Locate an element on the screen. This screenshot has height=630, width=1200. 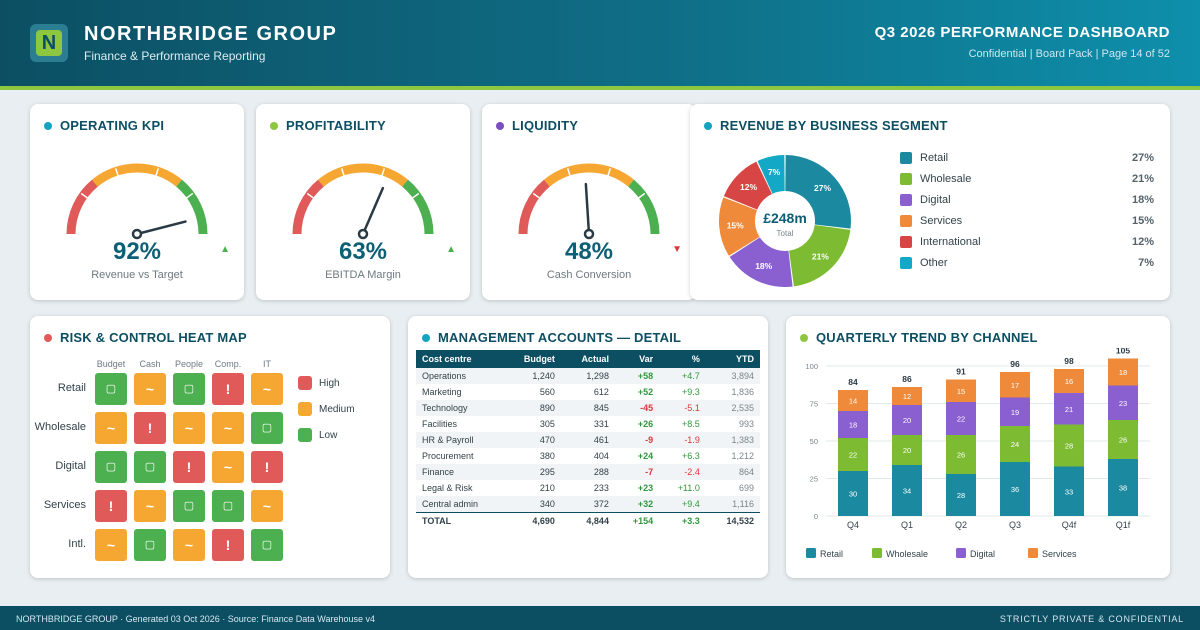
total-actual: 4,844 is located at coordinates (587, 520).